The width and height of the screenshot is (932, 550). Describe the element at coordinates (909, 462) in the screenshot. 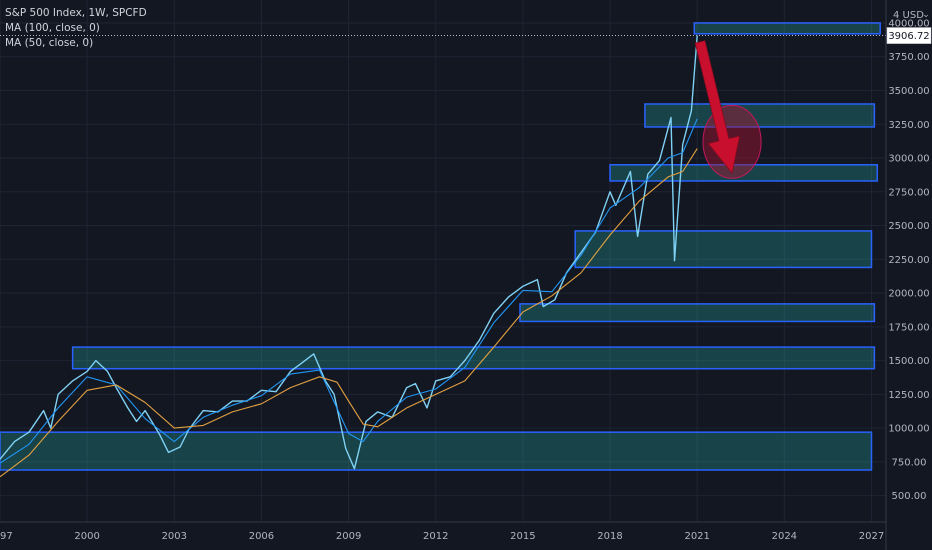

I see `y-tick-label: 750.00` at that location.